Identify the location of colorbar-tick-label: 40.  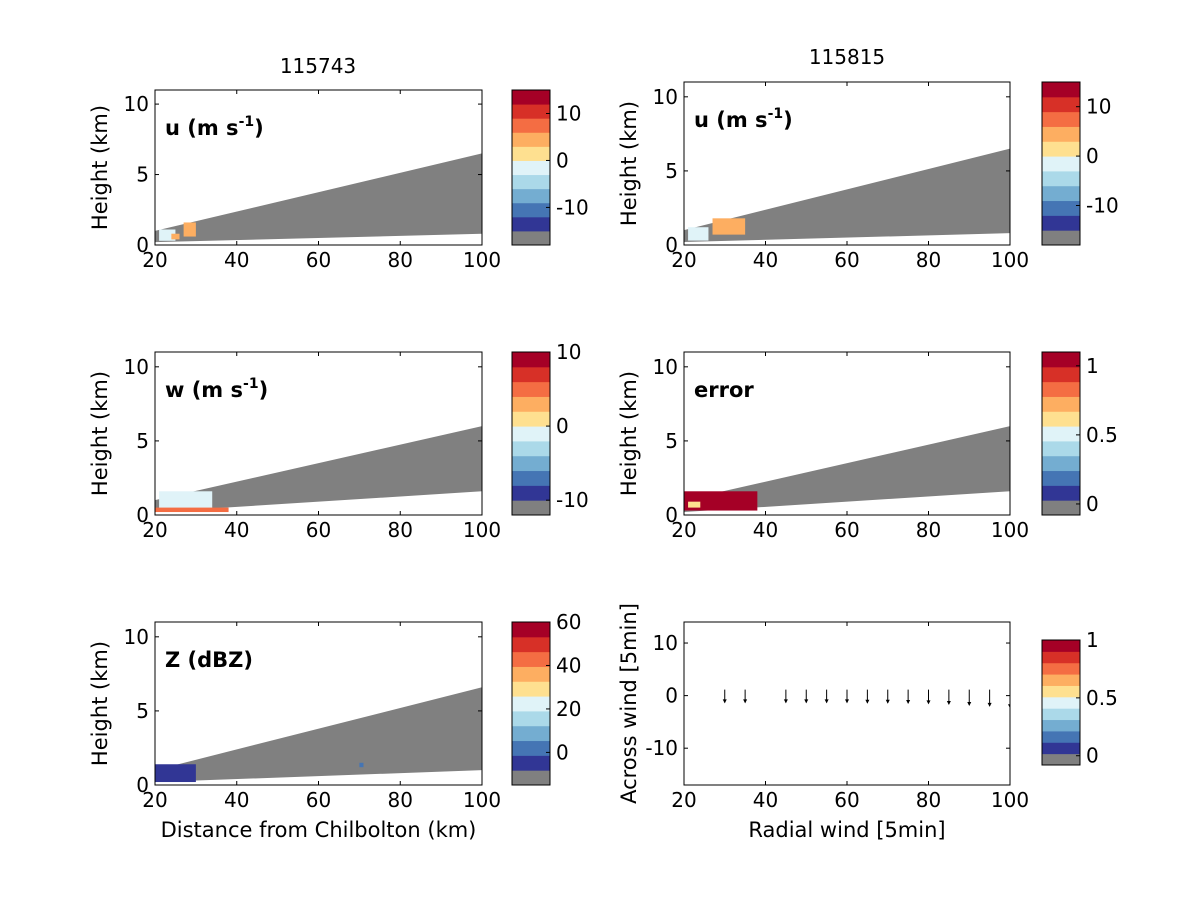
(568, 665).